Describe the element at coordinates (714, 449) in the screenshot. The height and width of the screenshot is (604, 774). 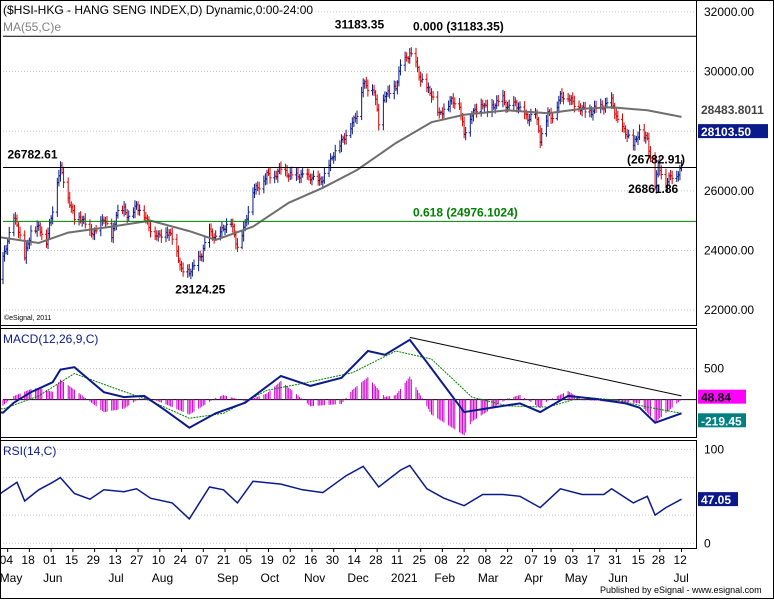
I see `rsi-ytick-label: 100` at that location.